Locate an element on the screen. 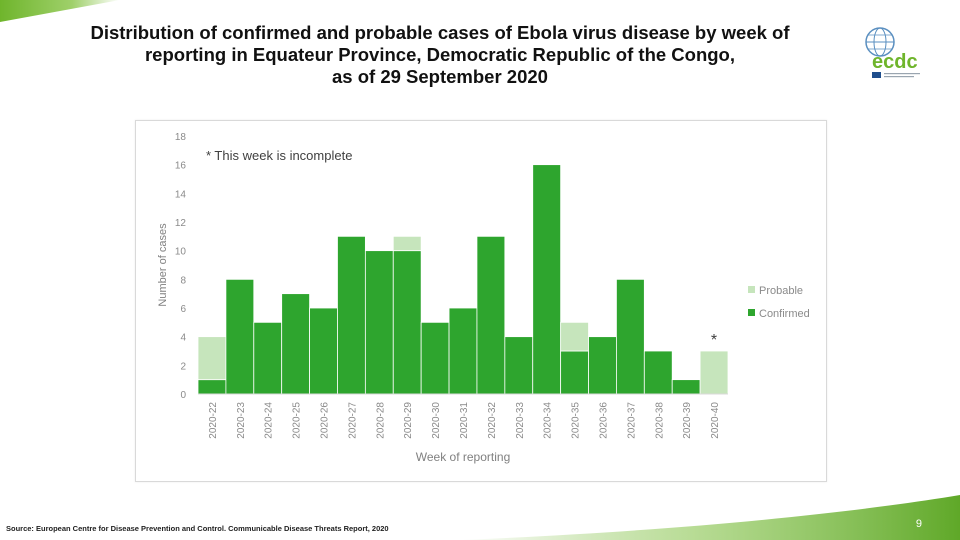 The width and height of the screenshot is (960, 540). x-tick-label: 2020-29 is located at coordinates (408, 420).